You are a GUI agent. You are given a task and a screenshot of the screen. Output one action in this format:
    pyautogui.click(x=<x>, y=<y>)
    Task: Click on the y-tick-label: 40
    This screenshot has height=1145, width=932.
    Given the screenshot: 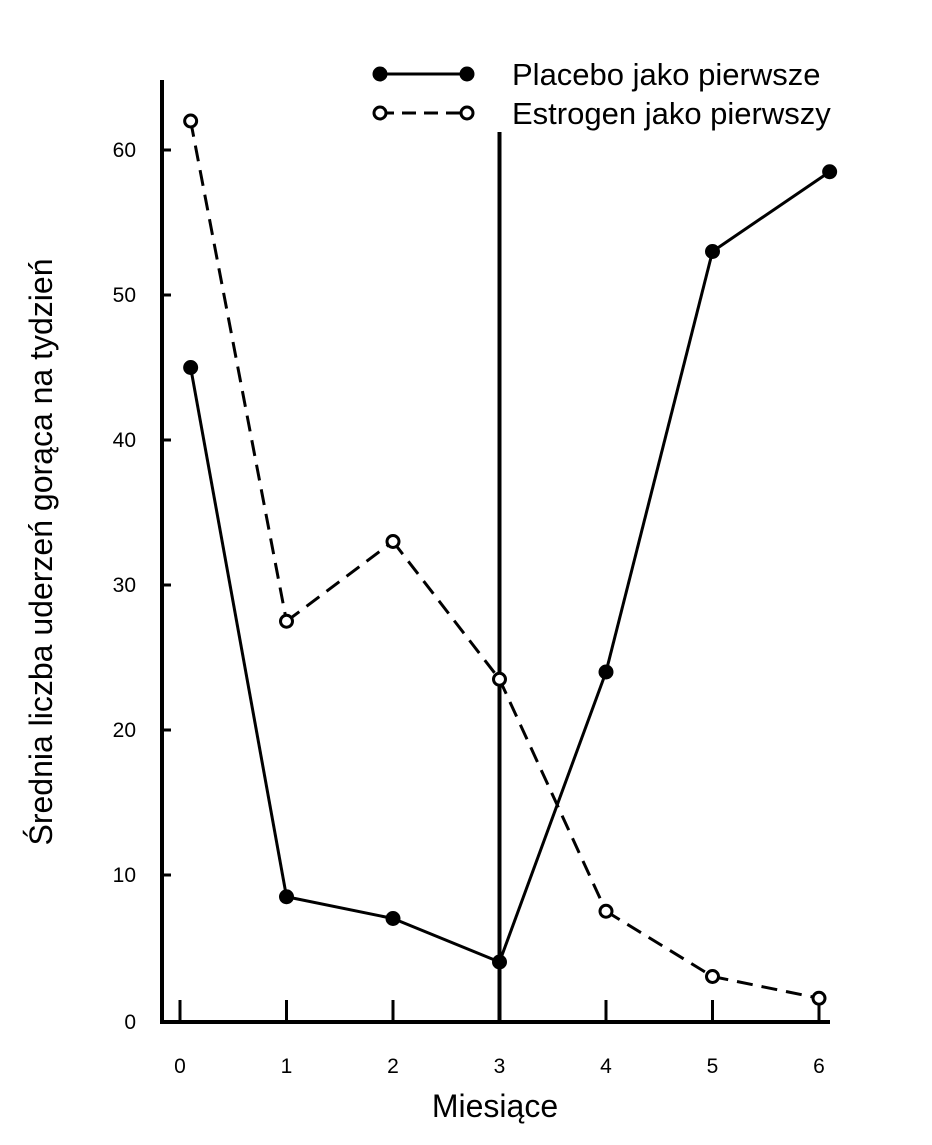 What is the action you would take?
    pyautogui.click(x=124, y=440)
    